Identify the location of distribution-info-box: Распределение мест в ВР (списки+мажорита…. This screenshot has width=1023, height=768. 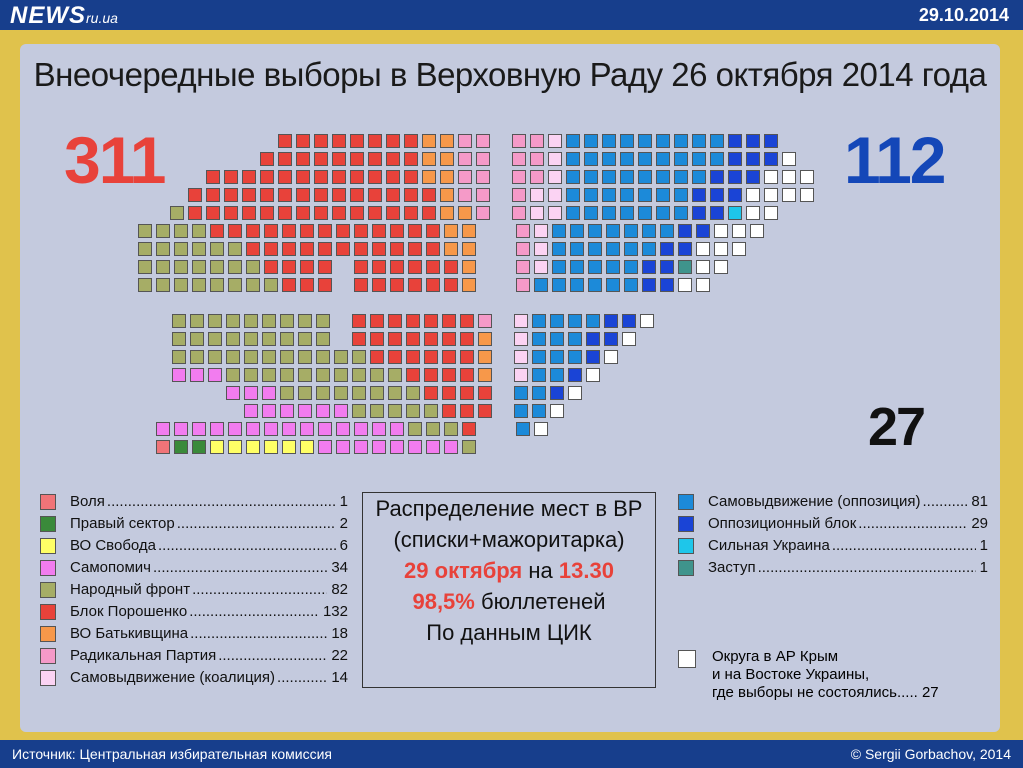
(509, 590).